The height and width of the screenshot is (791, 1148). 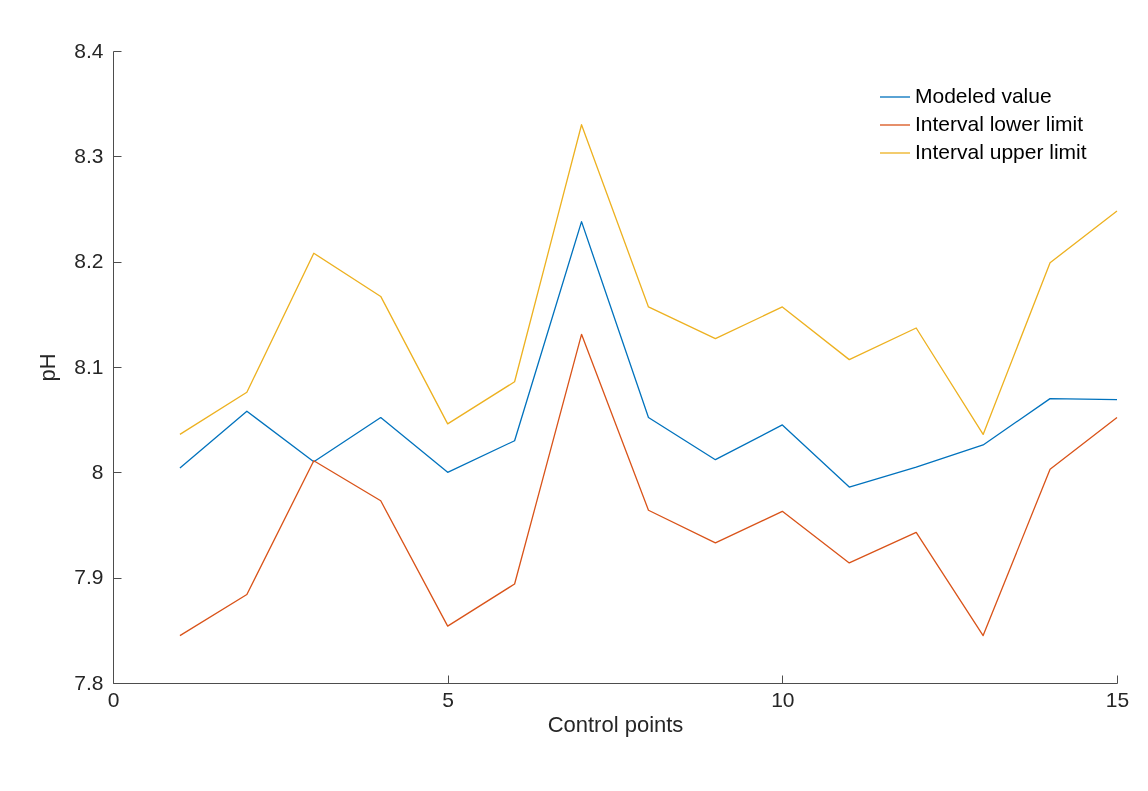 I want to click on x-axis-title: Control points, so click(x=615, y=724).